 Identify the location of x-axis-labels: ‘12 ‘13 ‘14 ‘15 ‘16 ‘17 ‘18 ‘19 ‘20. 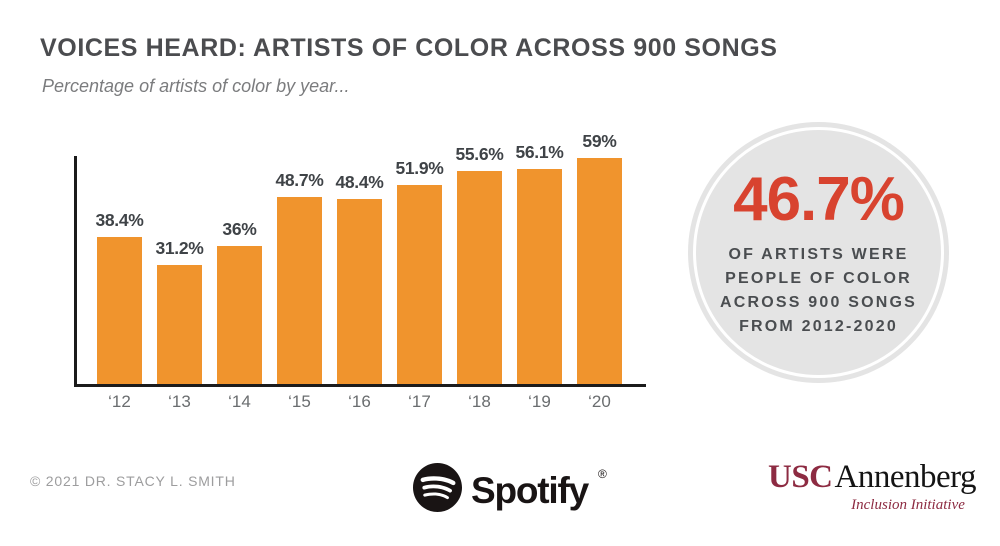
(359, 402).